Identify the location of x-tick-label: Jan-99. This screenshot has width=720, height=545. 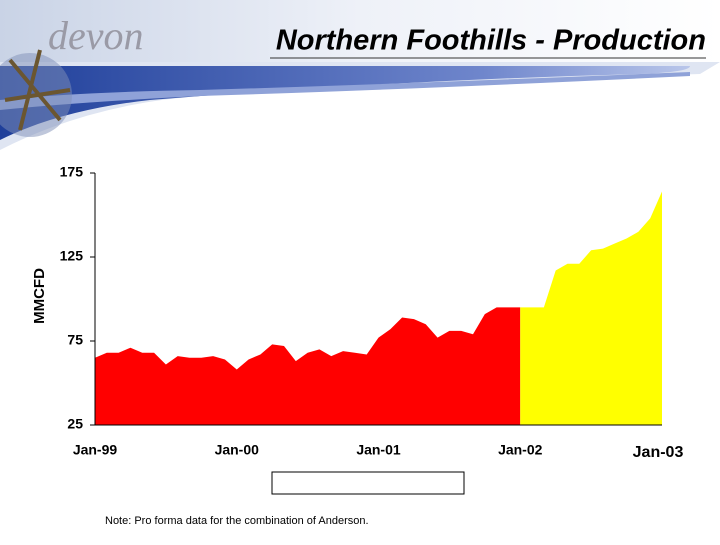
(95, 450).